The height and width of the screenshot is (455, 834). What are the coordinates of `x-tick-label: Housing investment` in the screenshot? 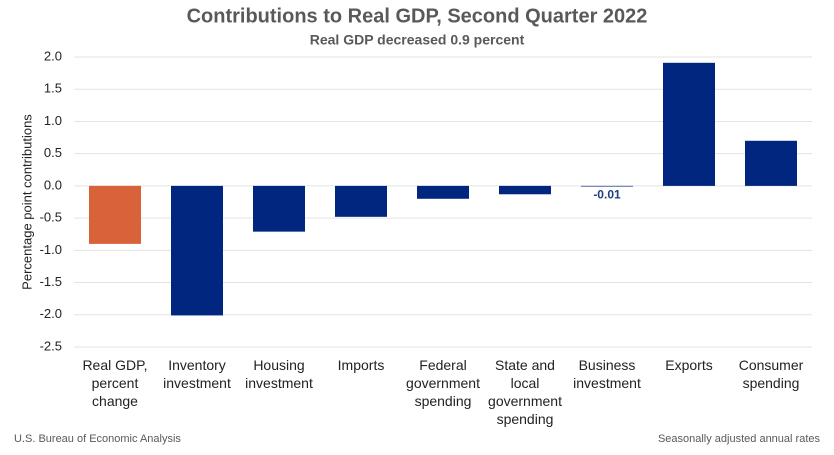 It's located at (279, 374).